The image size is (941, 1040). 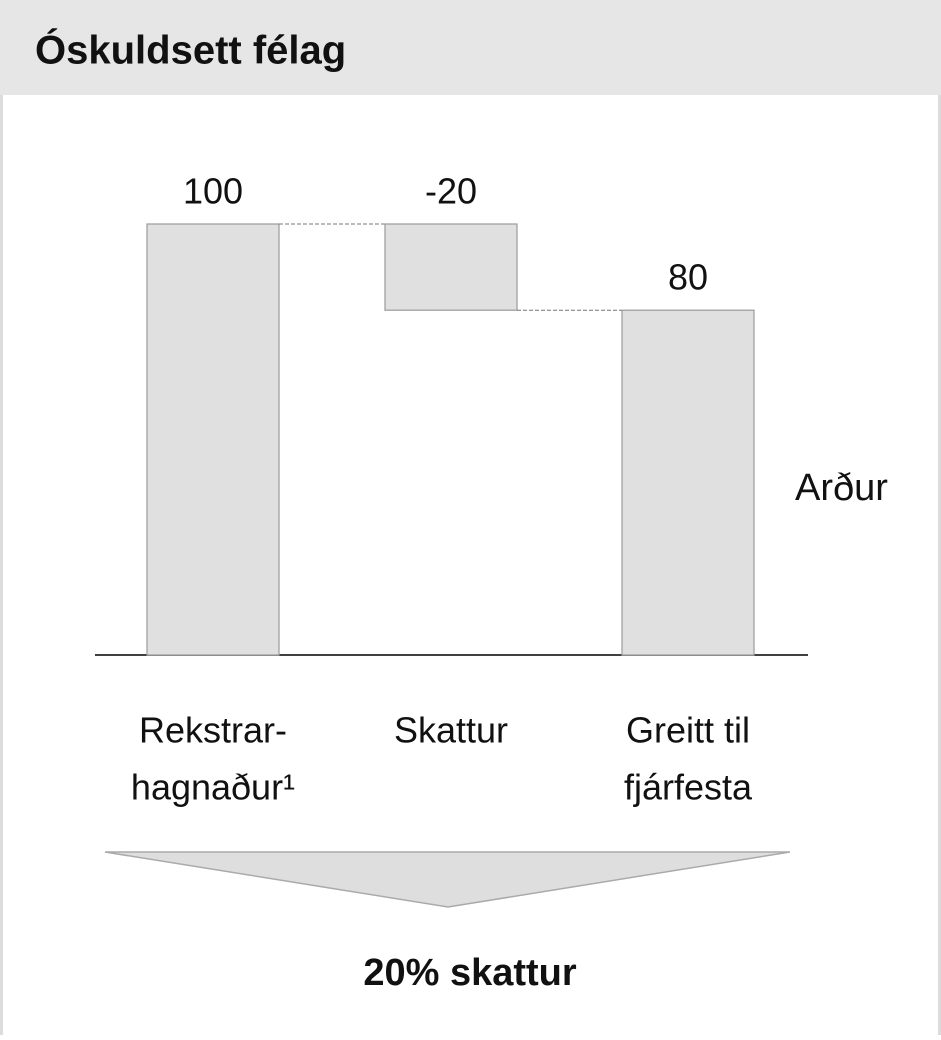 What do you see at coordinates (470, 47) in the screenshot?
I see `header-bar` at bounding box center [470, 47].